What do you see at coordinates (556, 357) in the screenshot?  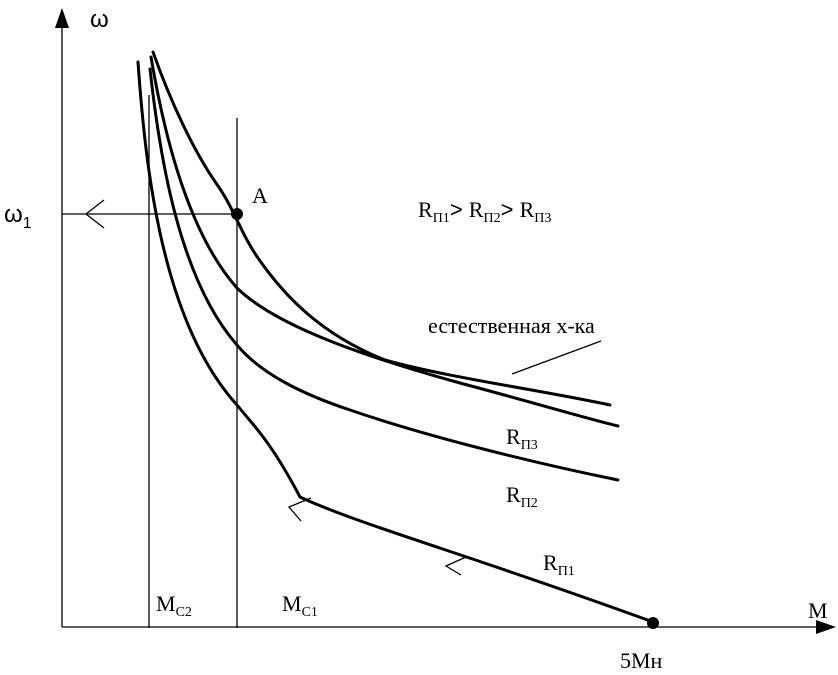 I see `natural-label-leader` at bounding box center [556, 357].